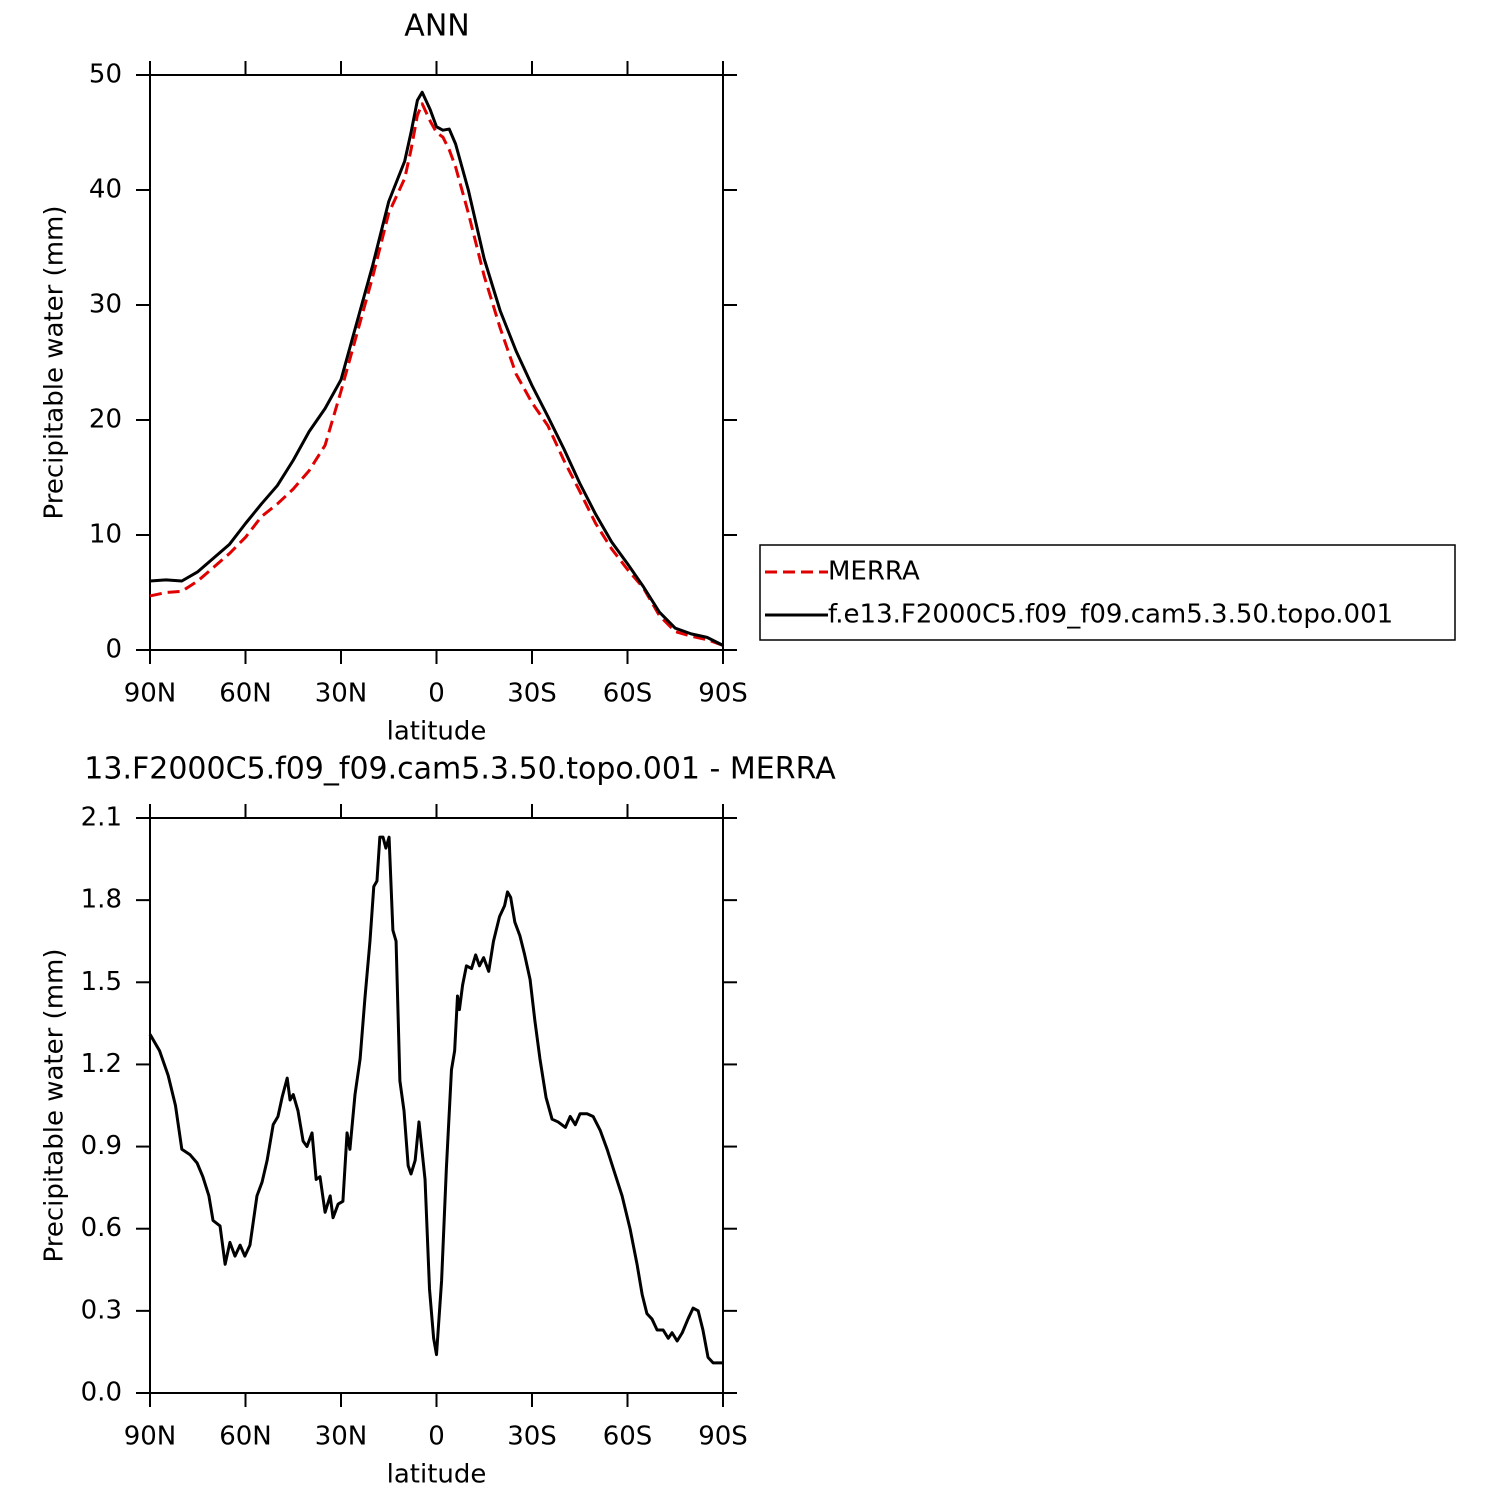 This screenshot has height=1497, width=1497. I want to click on y-tick-label: 1.8, so click(101, 900).